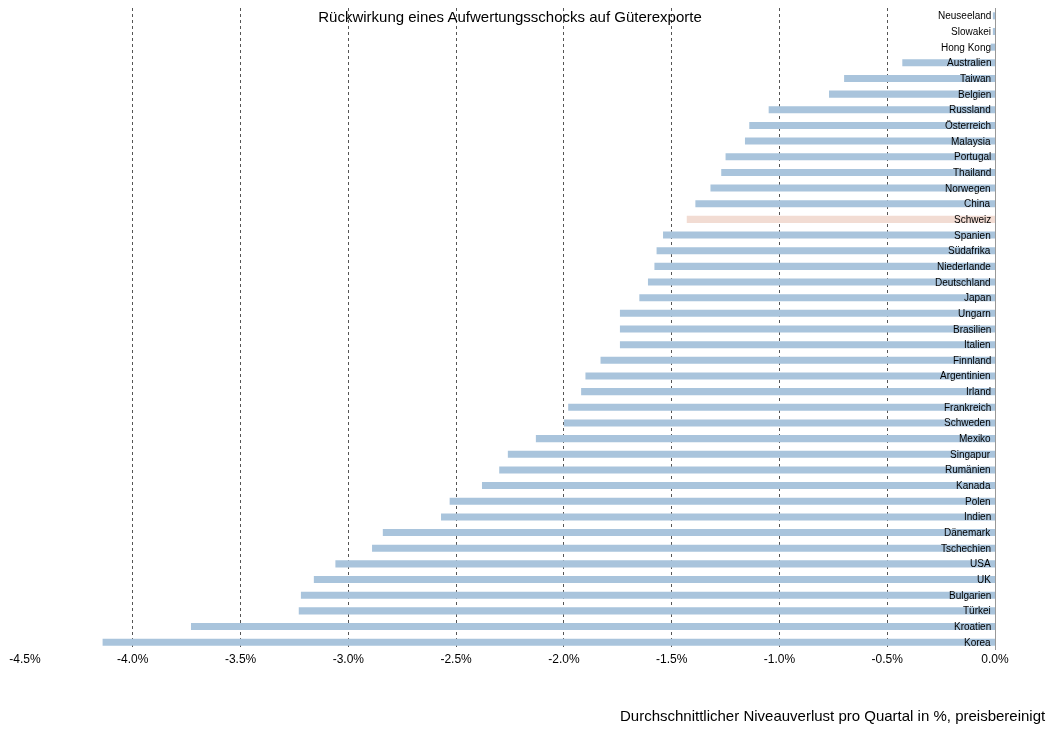 This screenshot has width=1056, height=751. What do you see at coordinates (968, 188) in the screenshot?
I see `y-tick-label: Norwegen` at bounding box center [968, 188].